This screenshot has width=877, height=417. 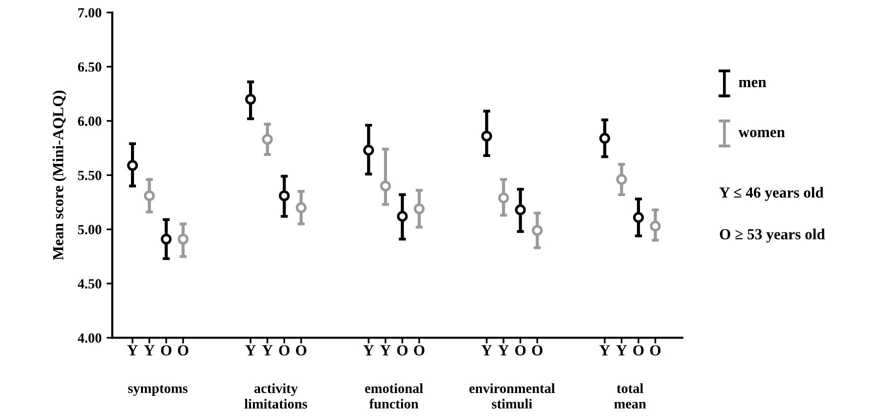 I want to click on text: total mean, so click(x=630, y=396).